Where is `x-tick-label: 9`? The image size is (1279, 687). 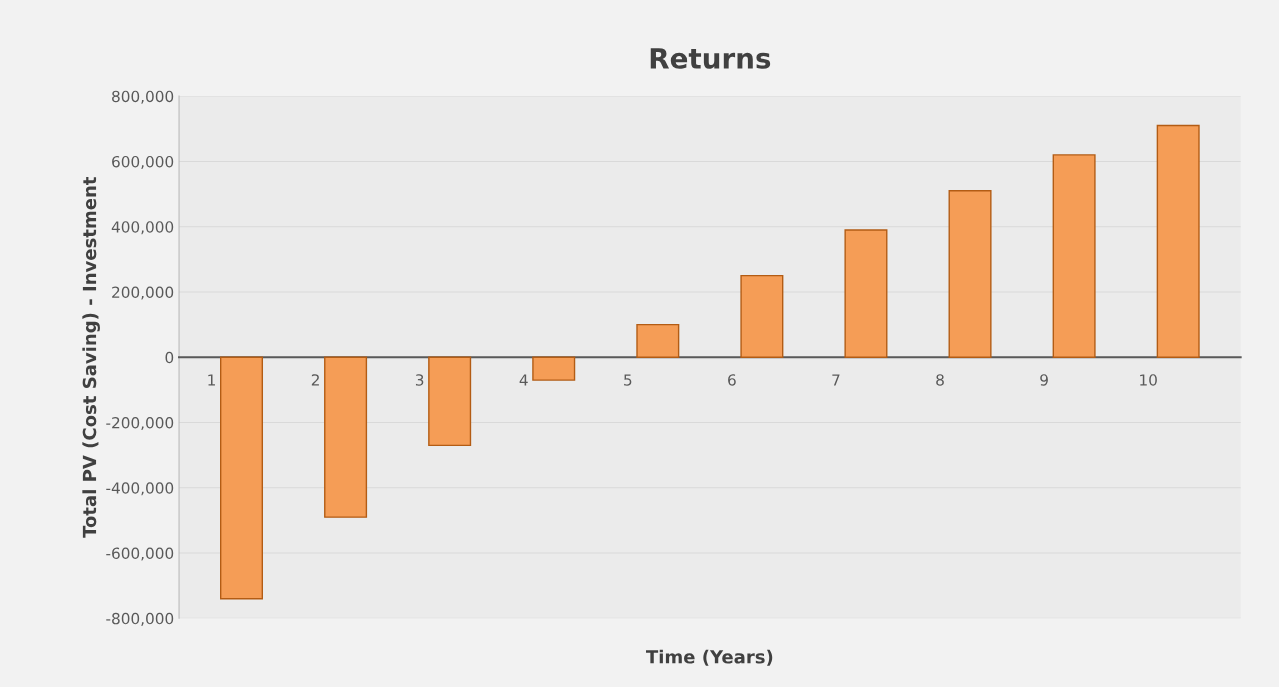
x-tick-label: 9 is located at coordinates (1044, 380).